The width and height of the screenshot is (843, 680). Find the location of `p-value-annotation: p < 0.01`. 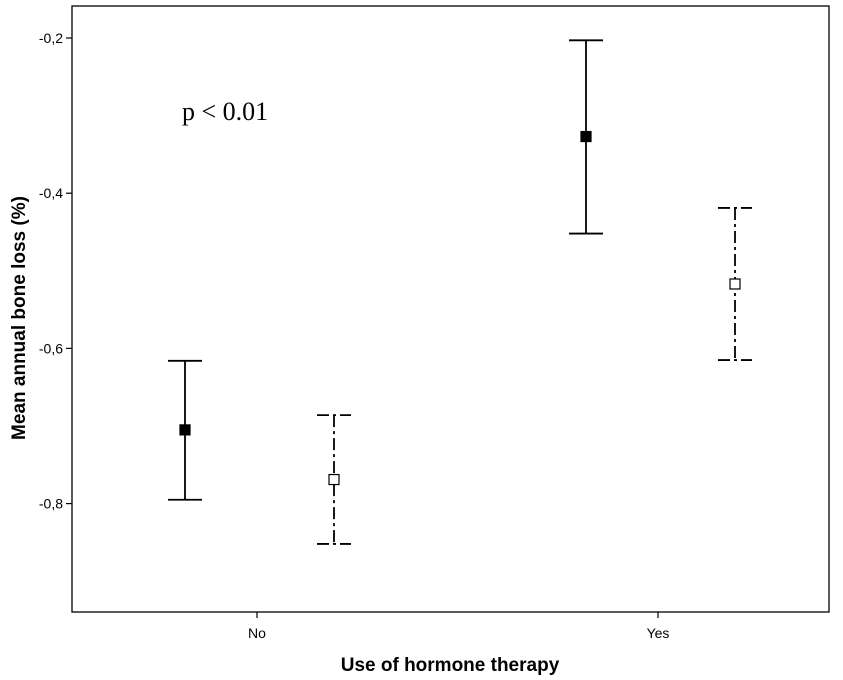

p-value-annotation: p < 0.01 is located at coordinates (225, 111).